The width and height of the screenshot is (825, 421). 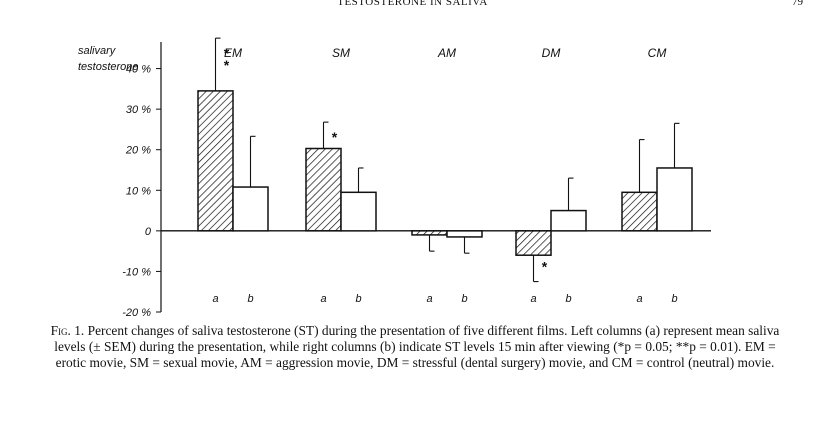 I want to click on y-axis-label-line1: salivary, so click(x=97, y=51).